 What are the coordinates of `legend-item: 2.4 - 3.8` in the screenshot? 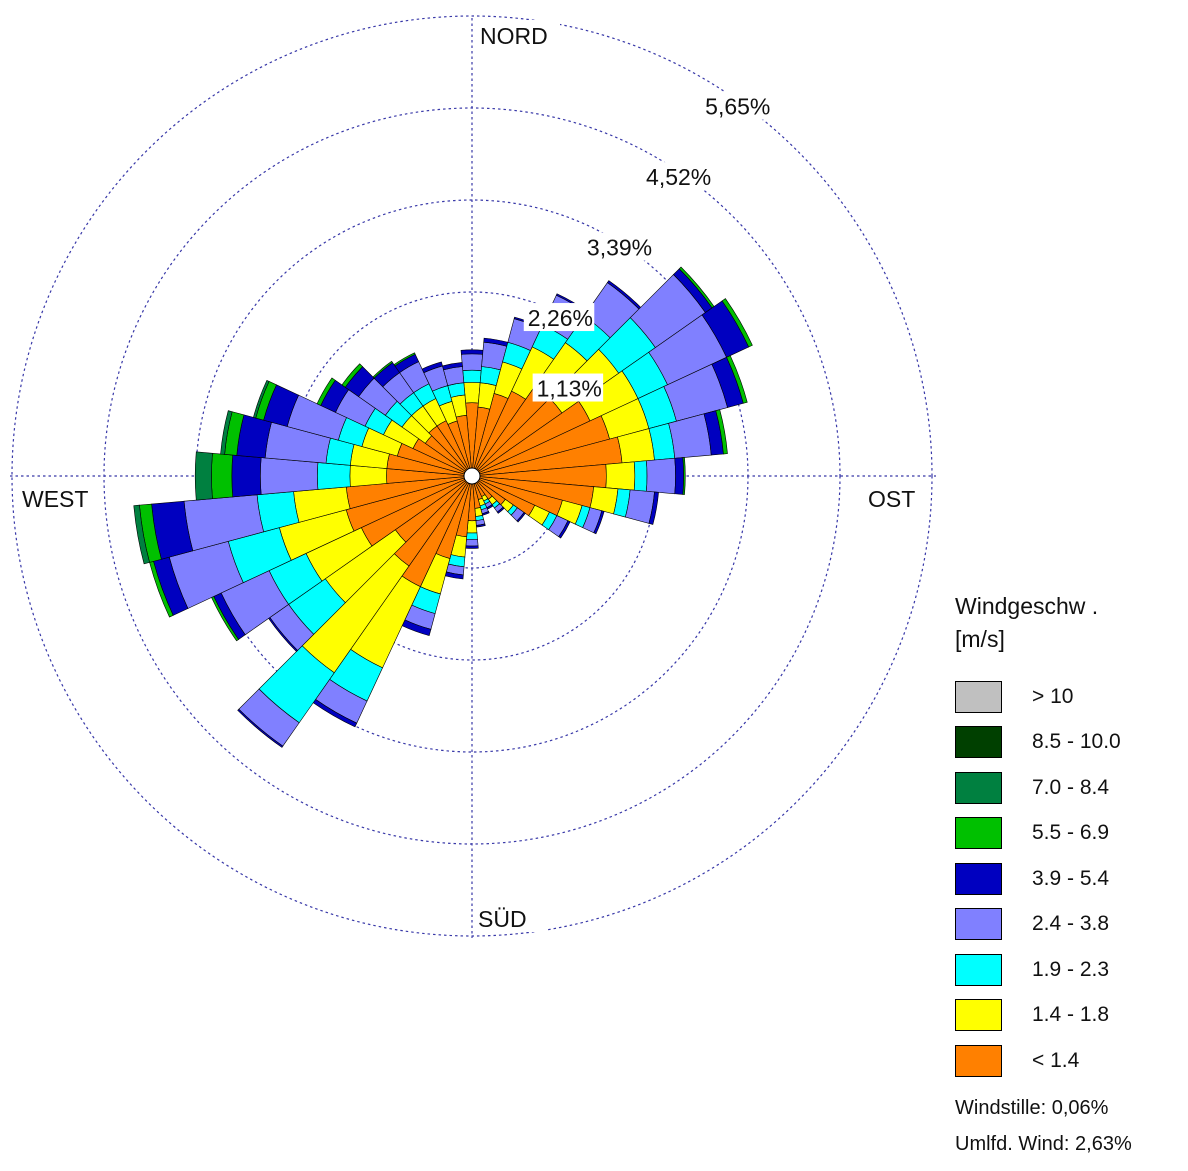 It's located at (1067, 925).